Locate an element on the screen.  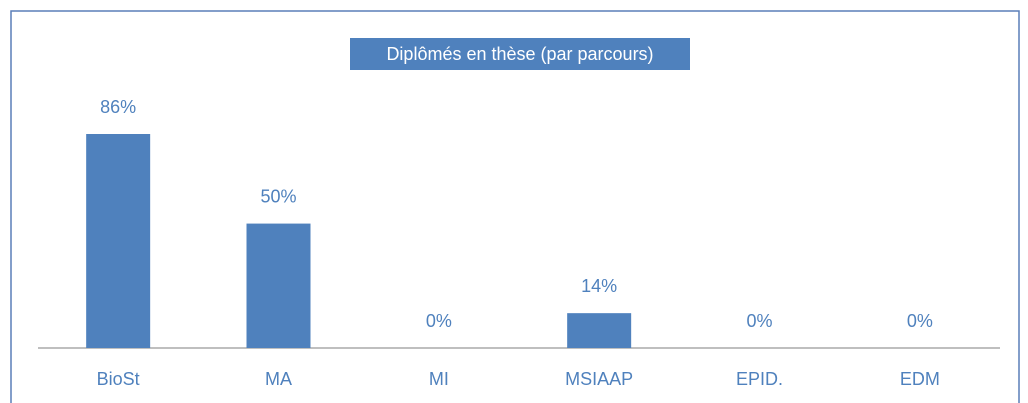
data-label: 14% is located at coordinates (599, 286).